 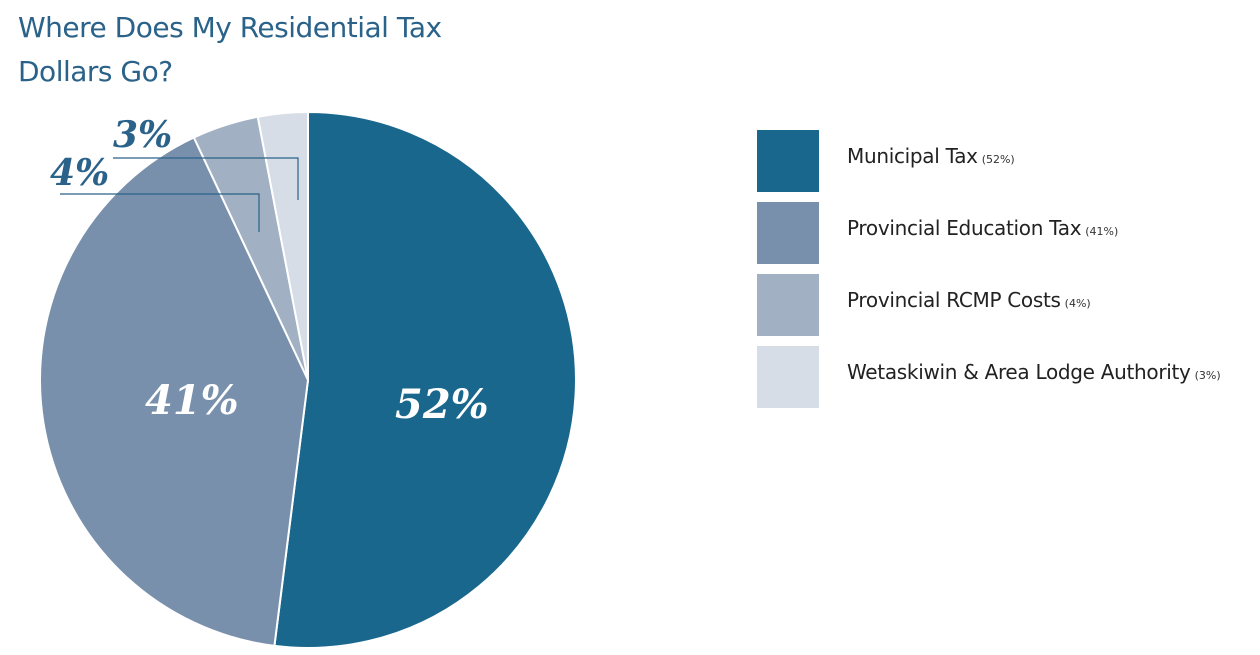 What do you see at coordinates (1019, 372) in the screenshot?
I see `legend-label-lodge: Wetaskiwin & Area Lodge Authority` at bounding box center [1019, 372].